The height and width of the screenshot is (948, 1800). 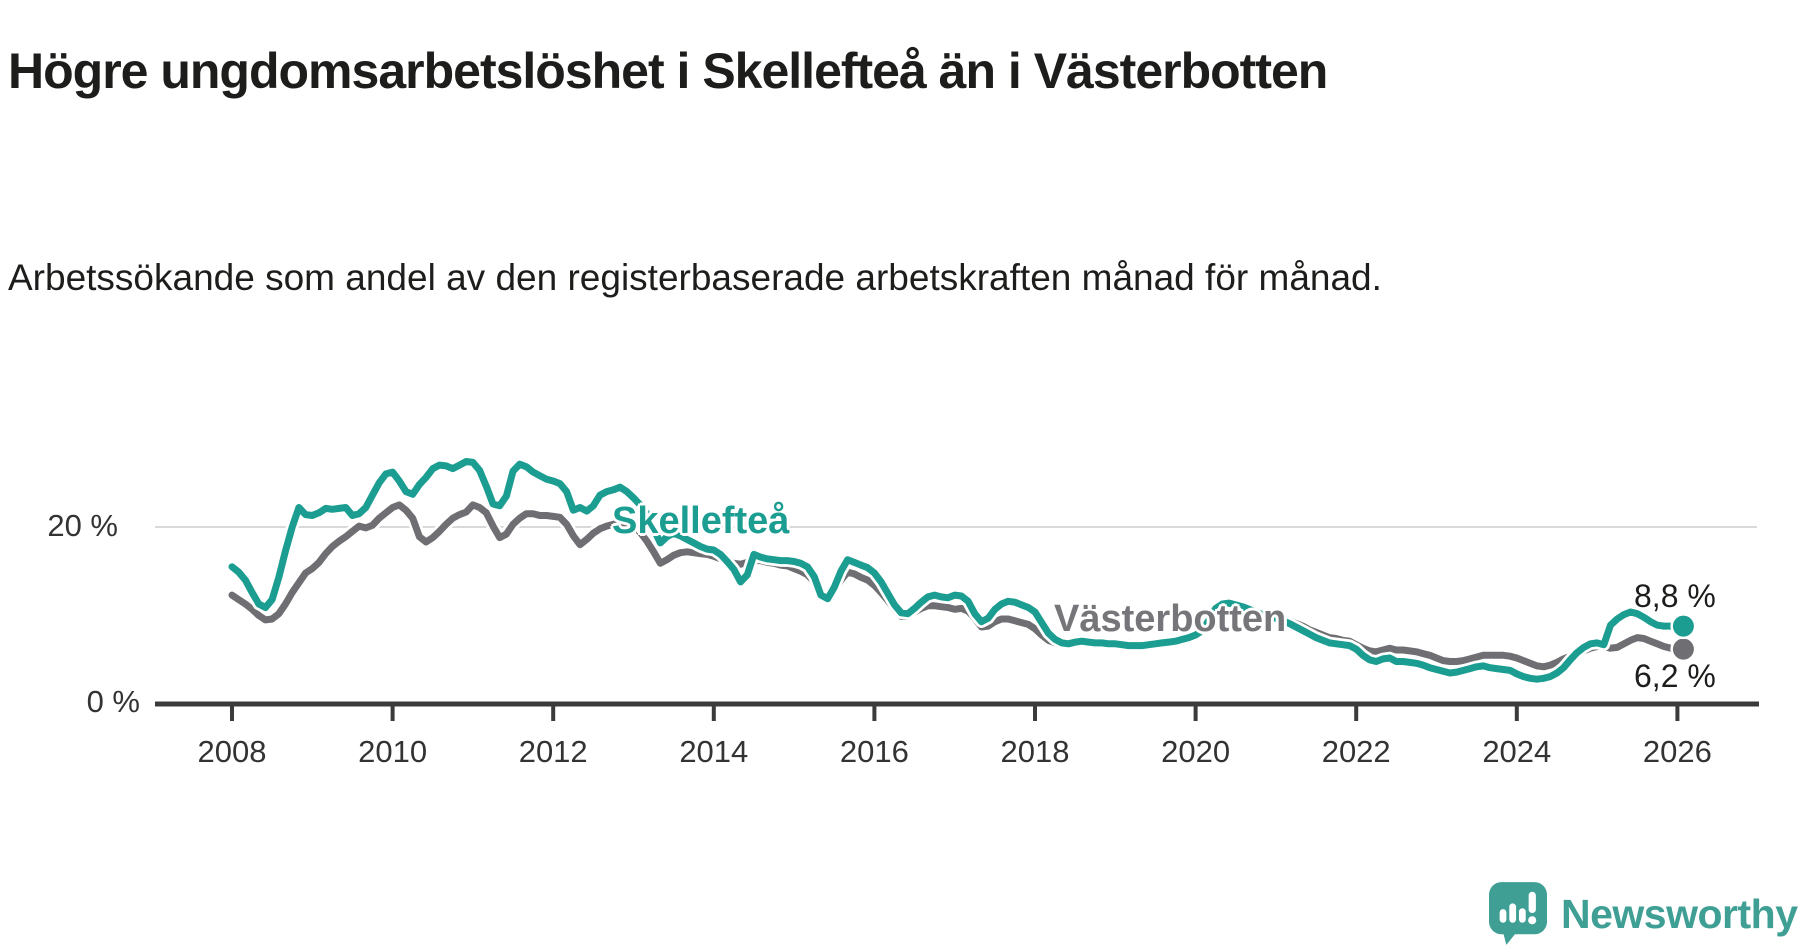 I want to click on x-tick-label: 2022, so click(x=1356, y=751).